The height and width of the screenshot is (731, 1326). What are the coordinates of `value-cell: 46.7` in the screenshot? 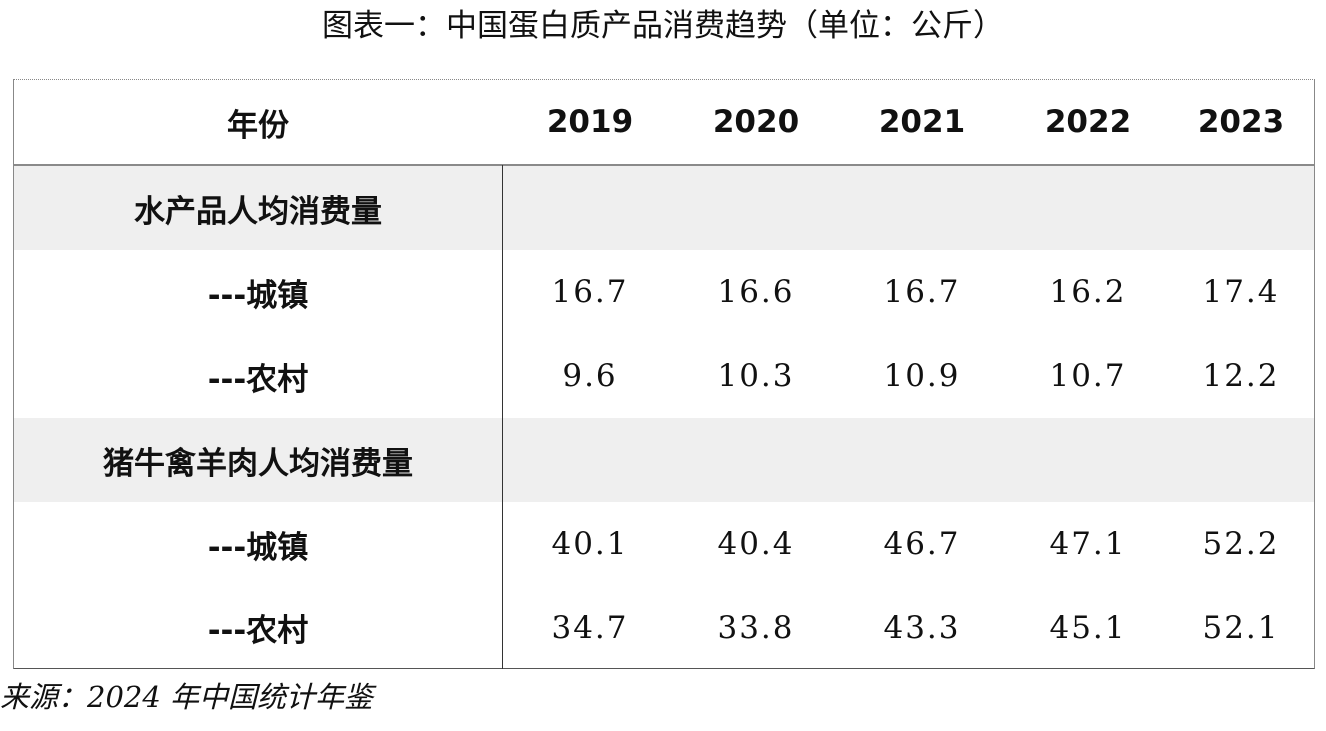 It's located at (922, 544).